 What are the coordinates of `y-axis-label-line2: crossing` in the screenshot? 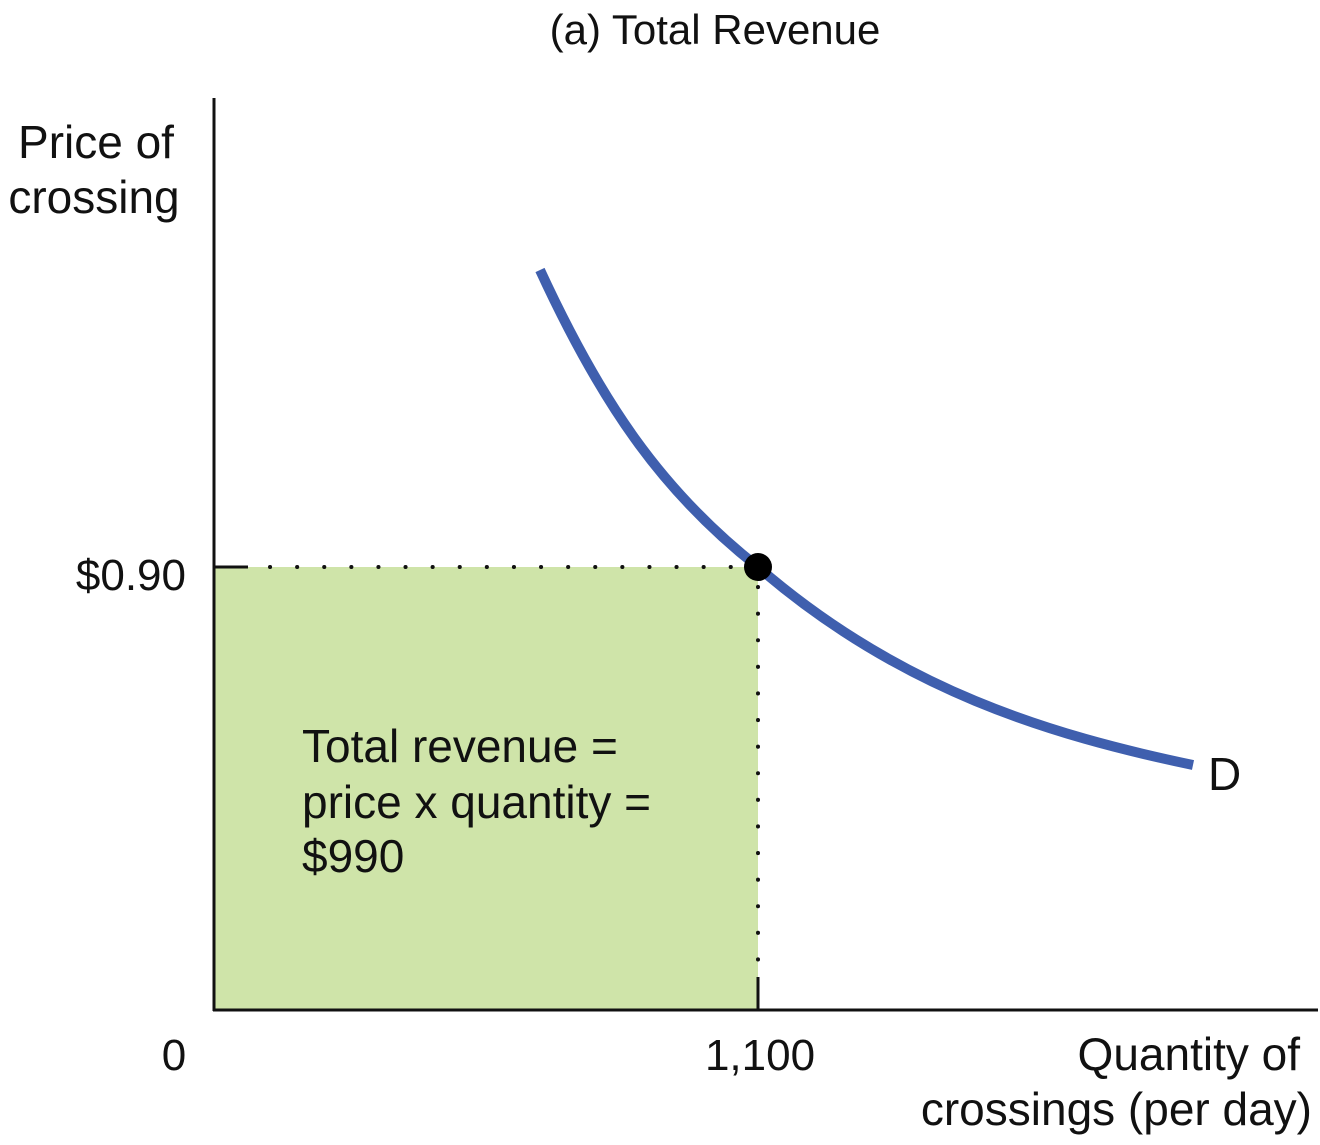 It's located at (93, 197).